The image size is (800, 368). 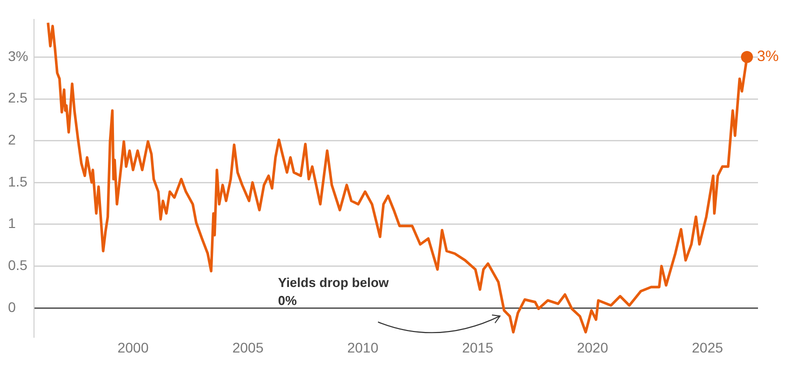 I want to click on y-tick-label: 3%, so click(x=18, y=56).